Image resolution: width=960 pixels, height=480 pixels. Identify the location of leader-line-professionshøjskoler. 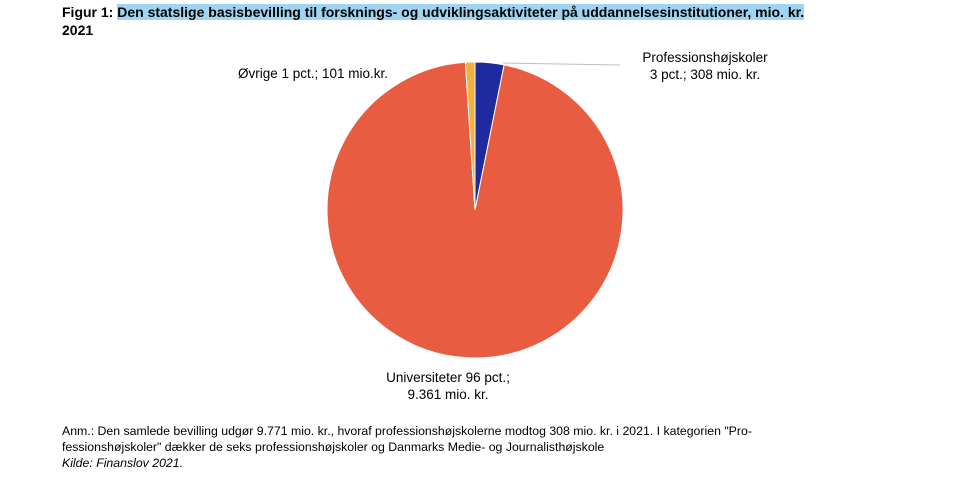
(561, 64).